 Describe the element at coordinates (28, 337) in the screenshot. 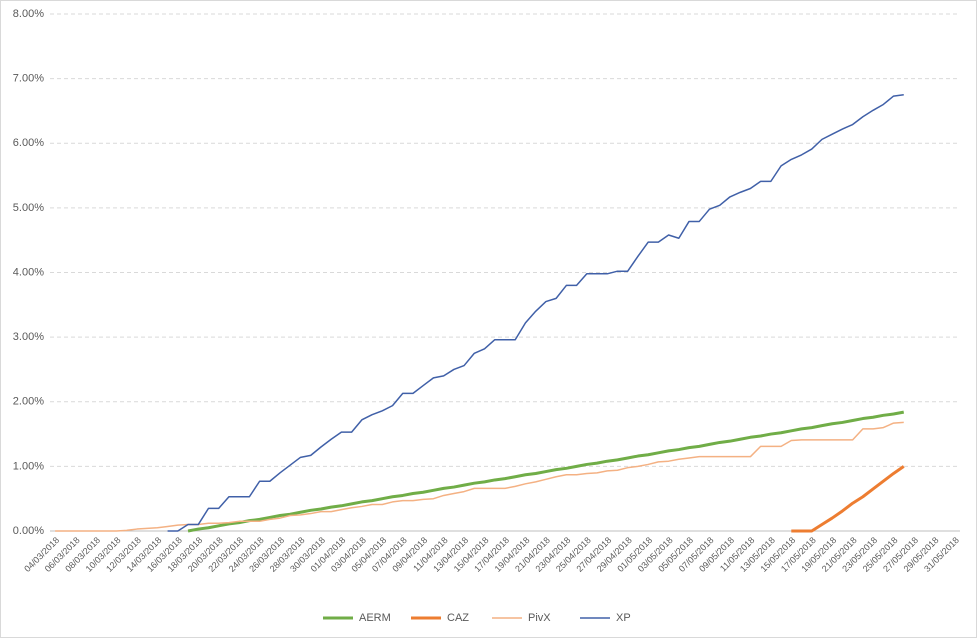

I see `y-tick-label: 3.00%` at that location.